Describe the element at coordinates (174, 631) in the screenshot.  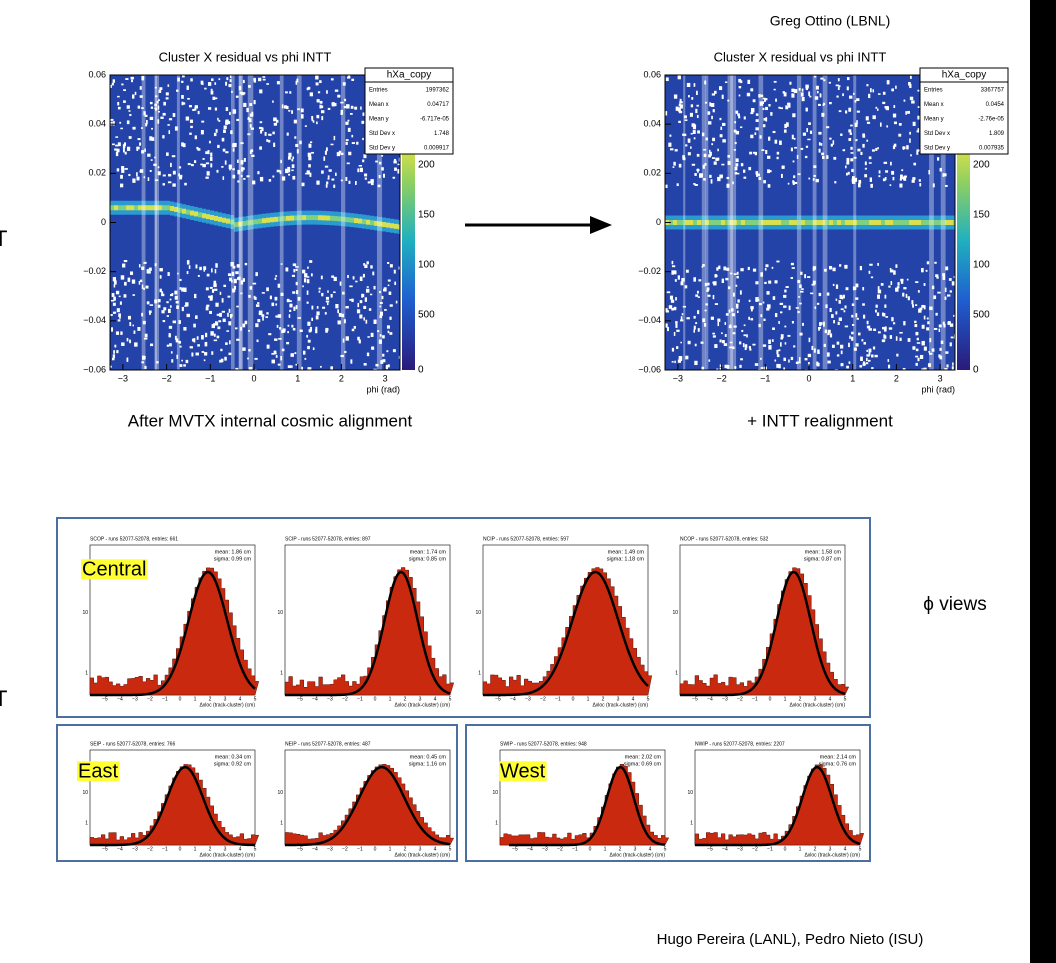
I see `hist-area` at that location.